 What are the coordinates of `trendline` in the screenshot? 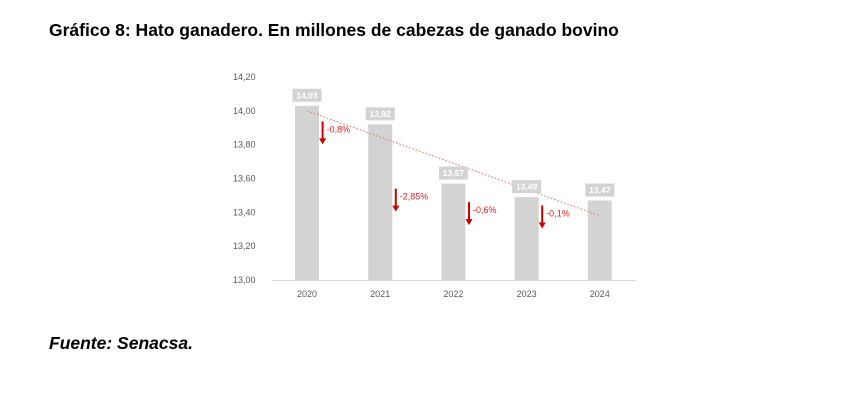 It's located at (453, 163).